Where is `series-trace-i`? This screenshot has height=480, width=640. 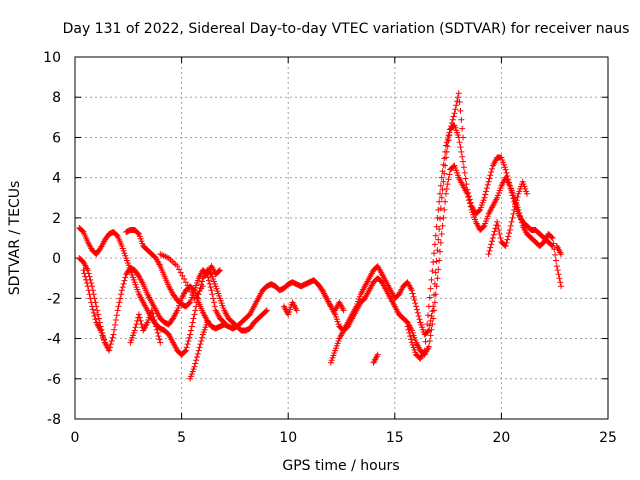
series-trace-i is located at coordinates (525, 218).